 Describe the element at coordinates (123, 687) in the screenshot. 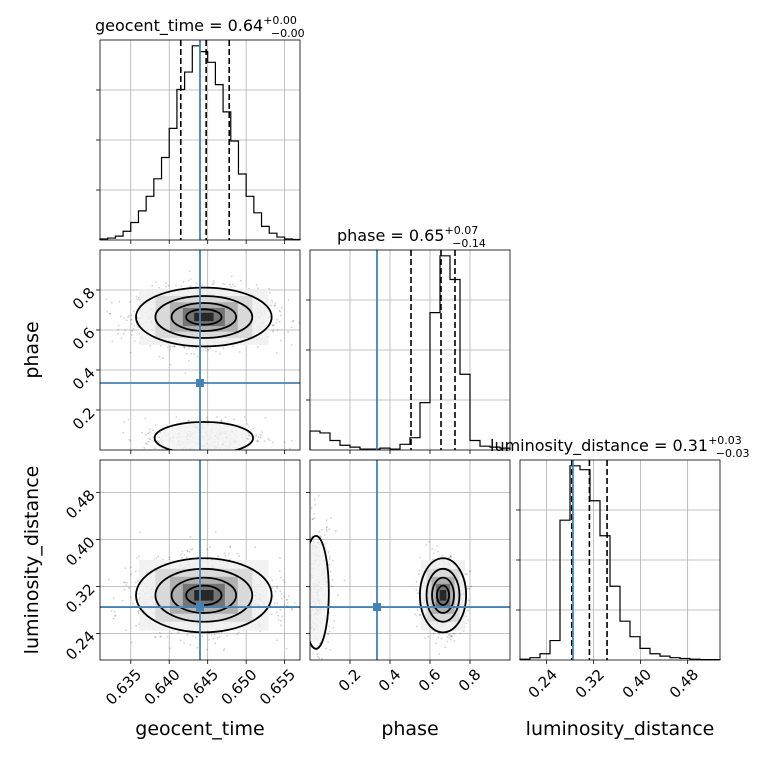

I see `xtick-label-geocent_time: 0.635` at that location.